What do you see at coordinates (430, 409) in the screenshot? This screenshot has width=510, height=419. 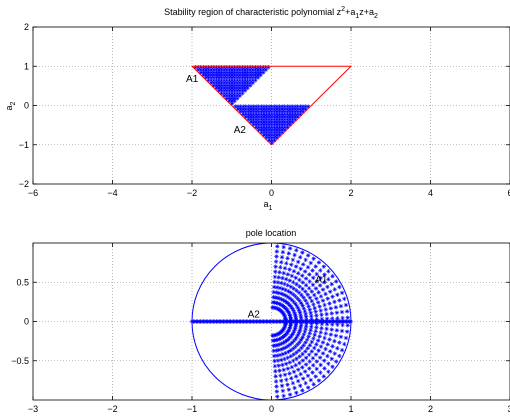 I see `pole-xtick-label: 2` at bounding box center [430, 409].